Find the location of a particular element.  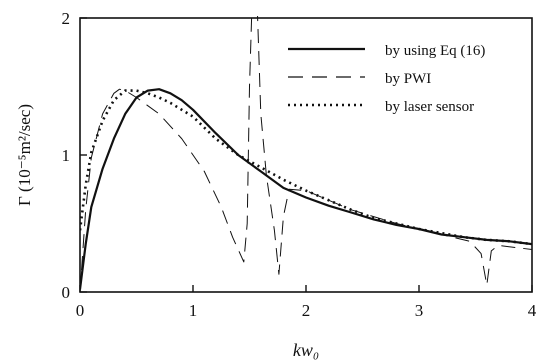

x-tick-label: 2 is located at coordinates (306, 310).